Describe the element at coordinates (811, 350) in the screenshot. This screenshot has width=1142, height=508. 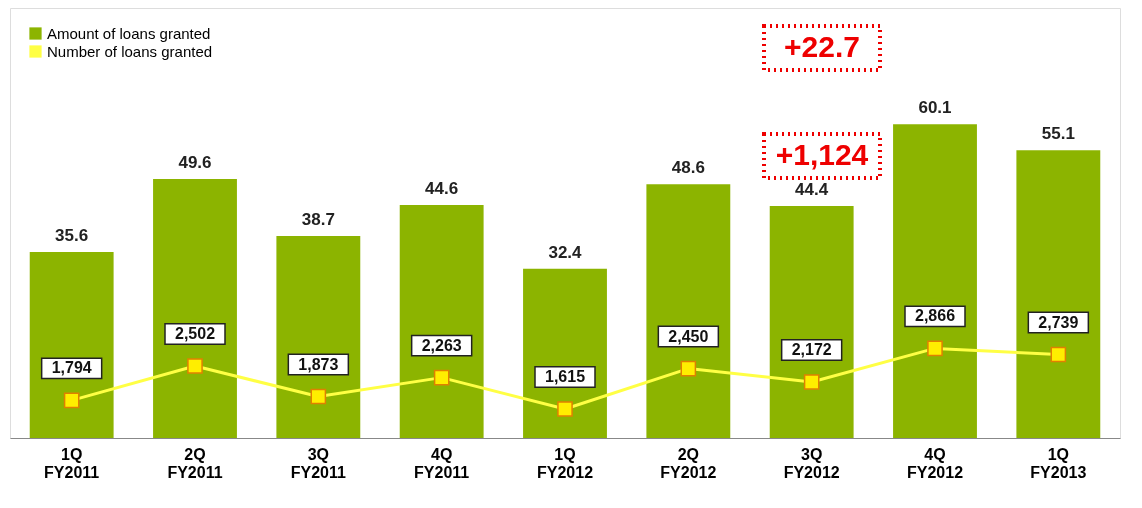
I see `data-label: 2,172` at that location.